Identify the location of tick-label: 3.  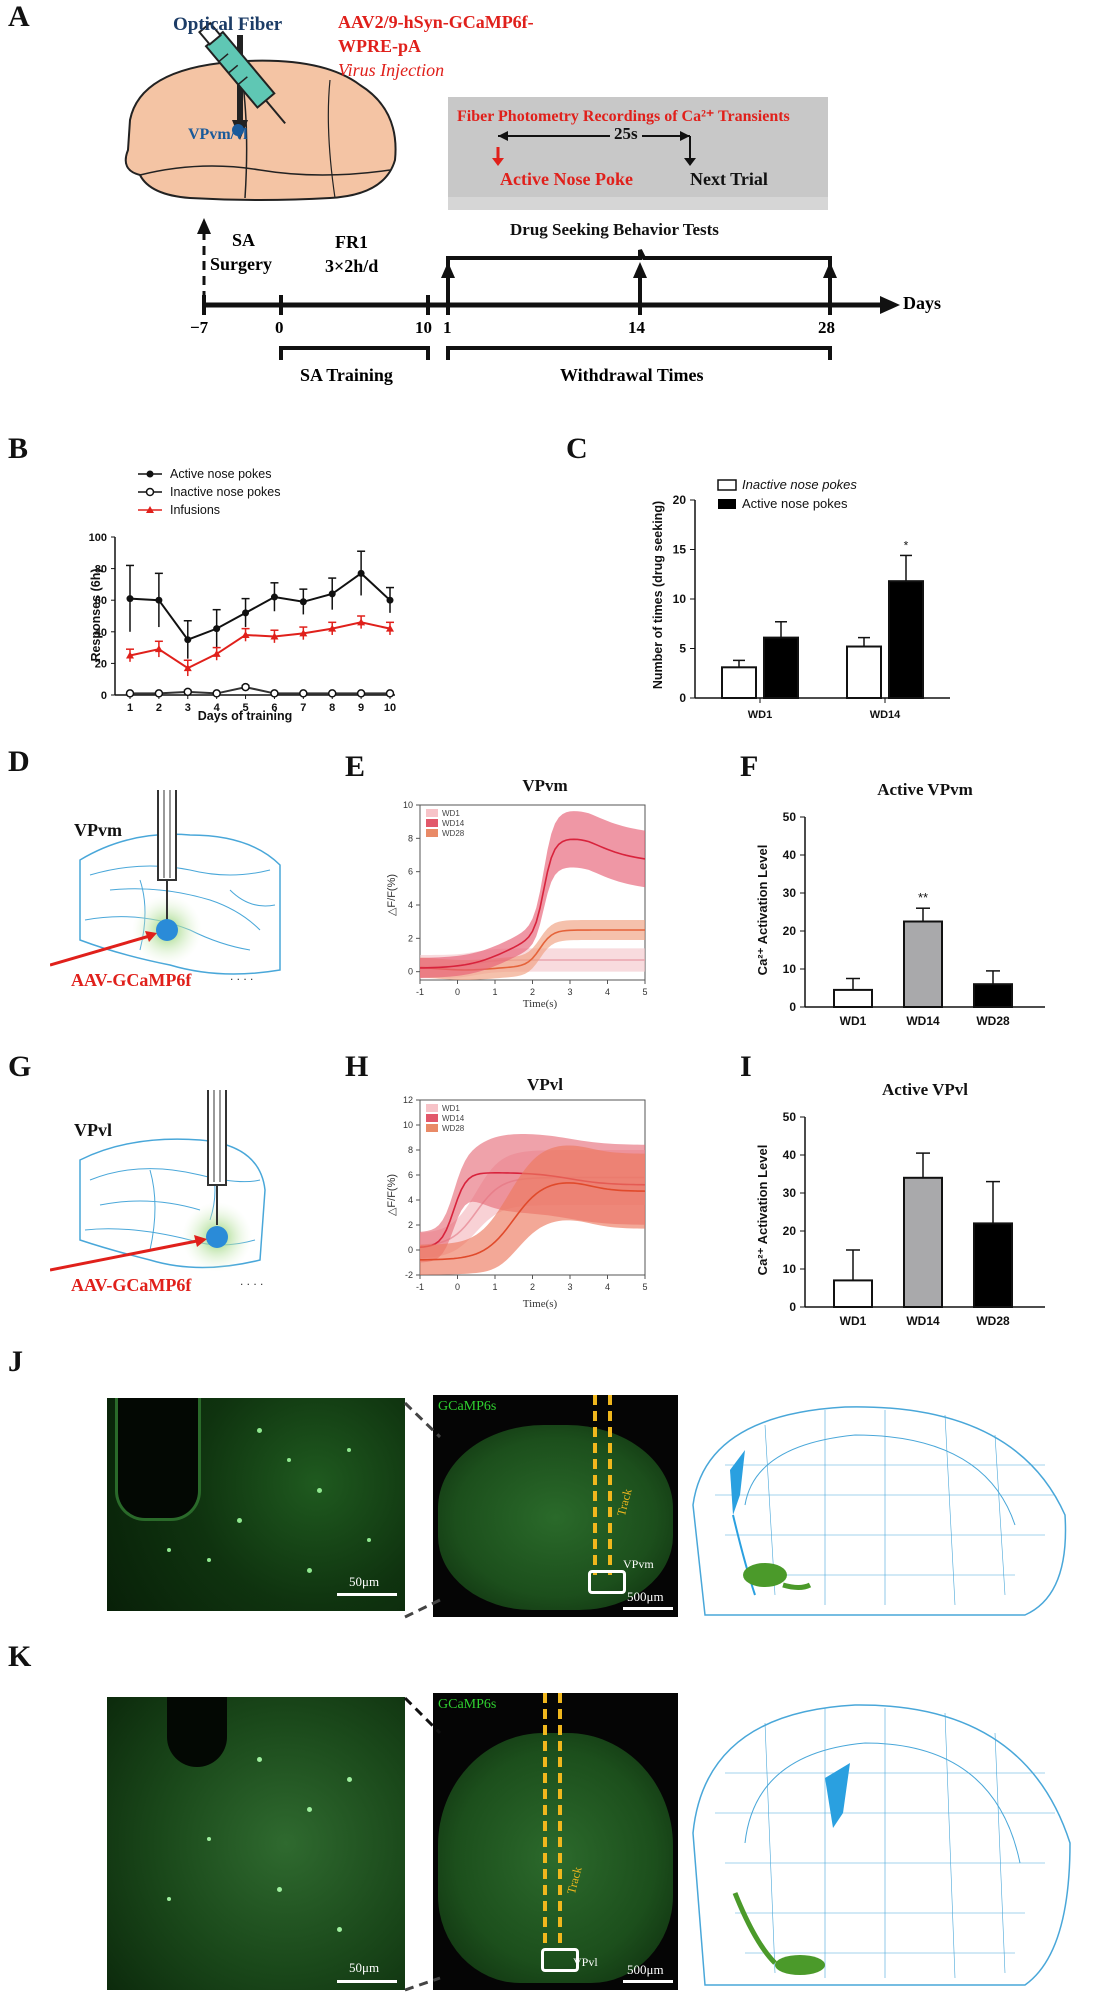
(569, 992).